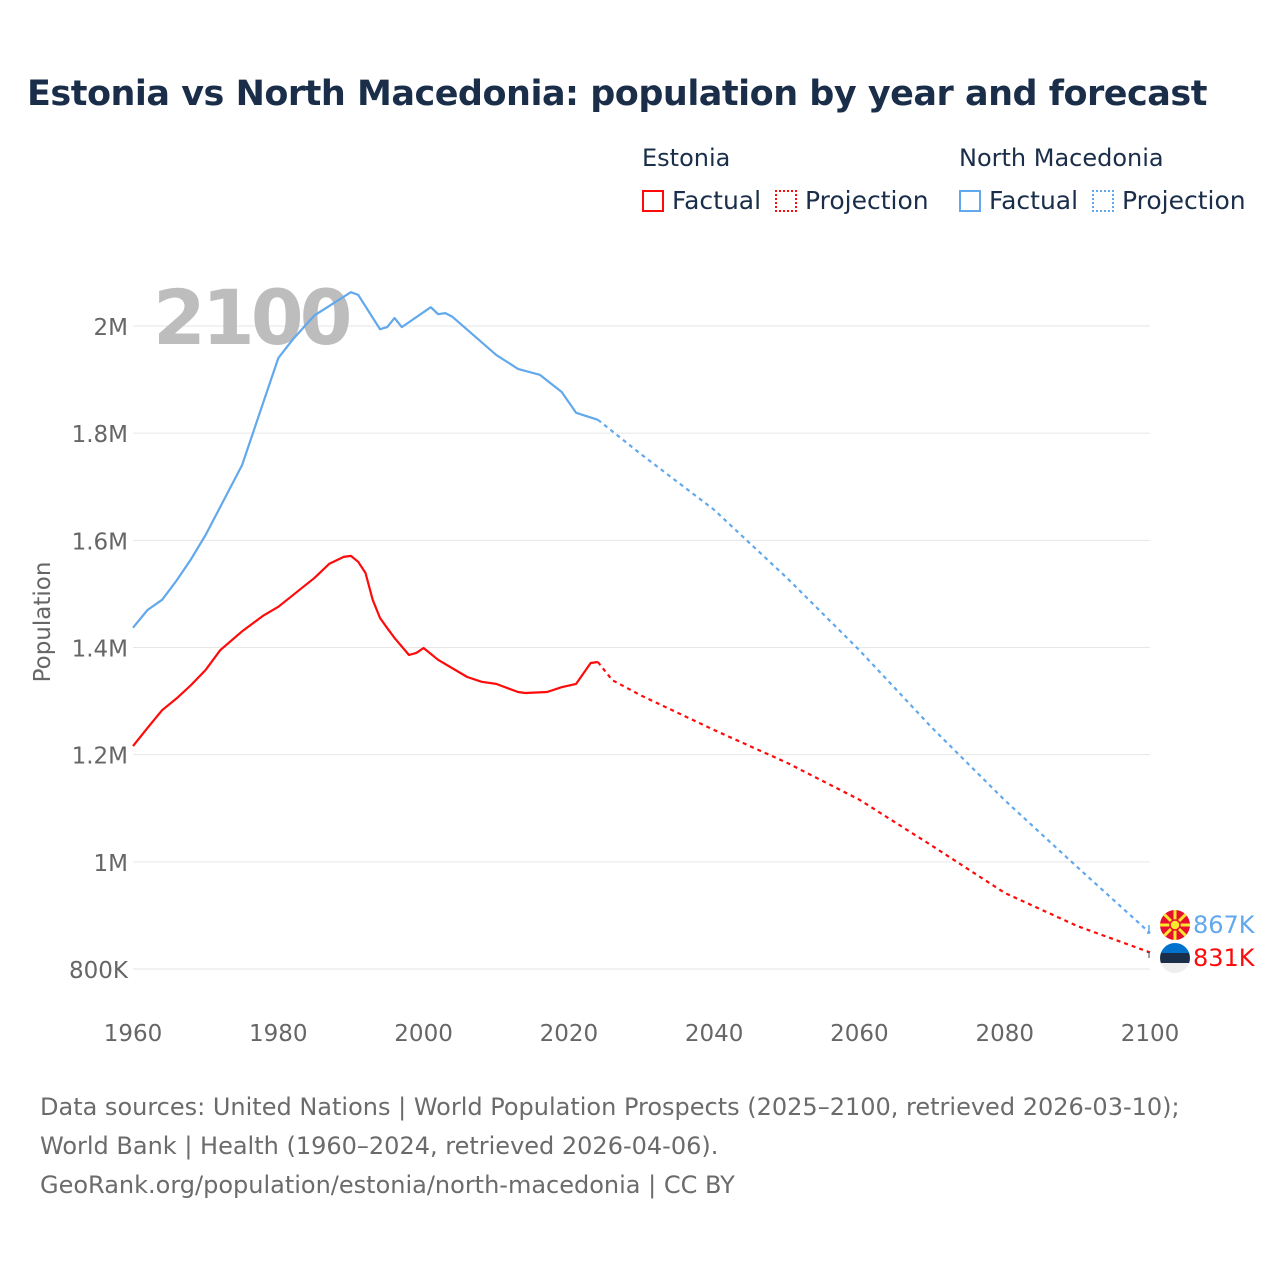  Describe the element at coordinates (1224, 958) in the screenshot. I see `end-label-estonia: 831K` at that location.